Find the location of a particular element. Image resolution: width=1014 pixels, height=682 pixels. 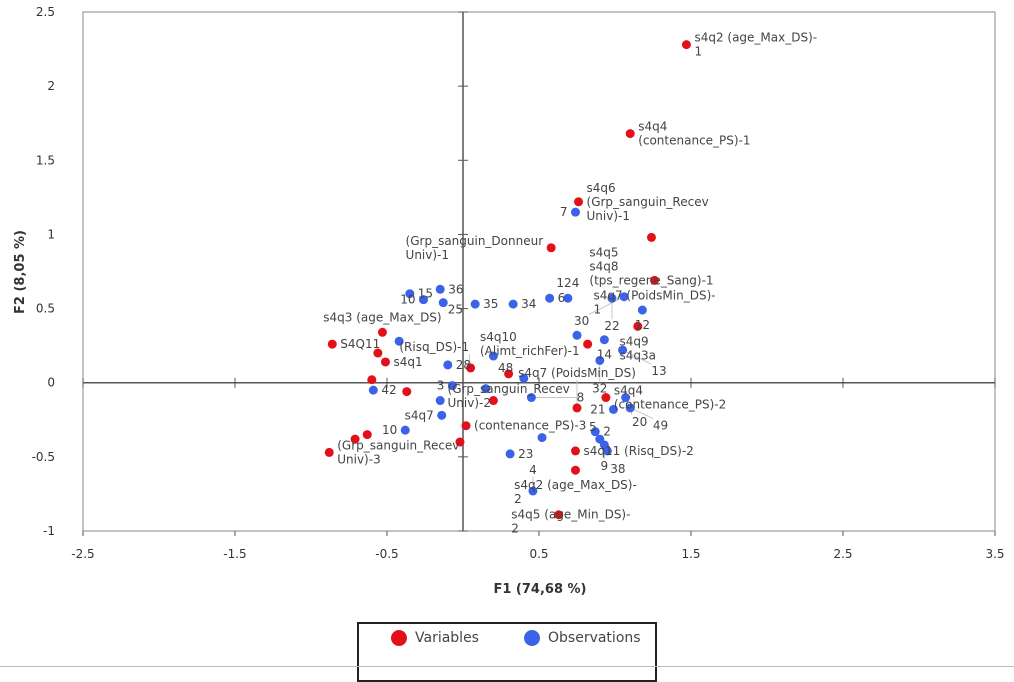

legend: Variables Observations is located at coordinates (507, 652).